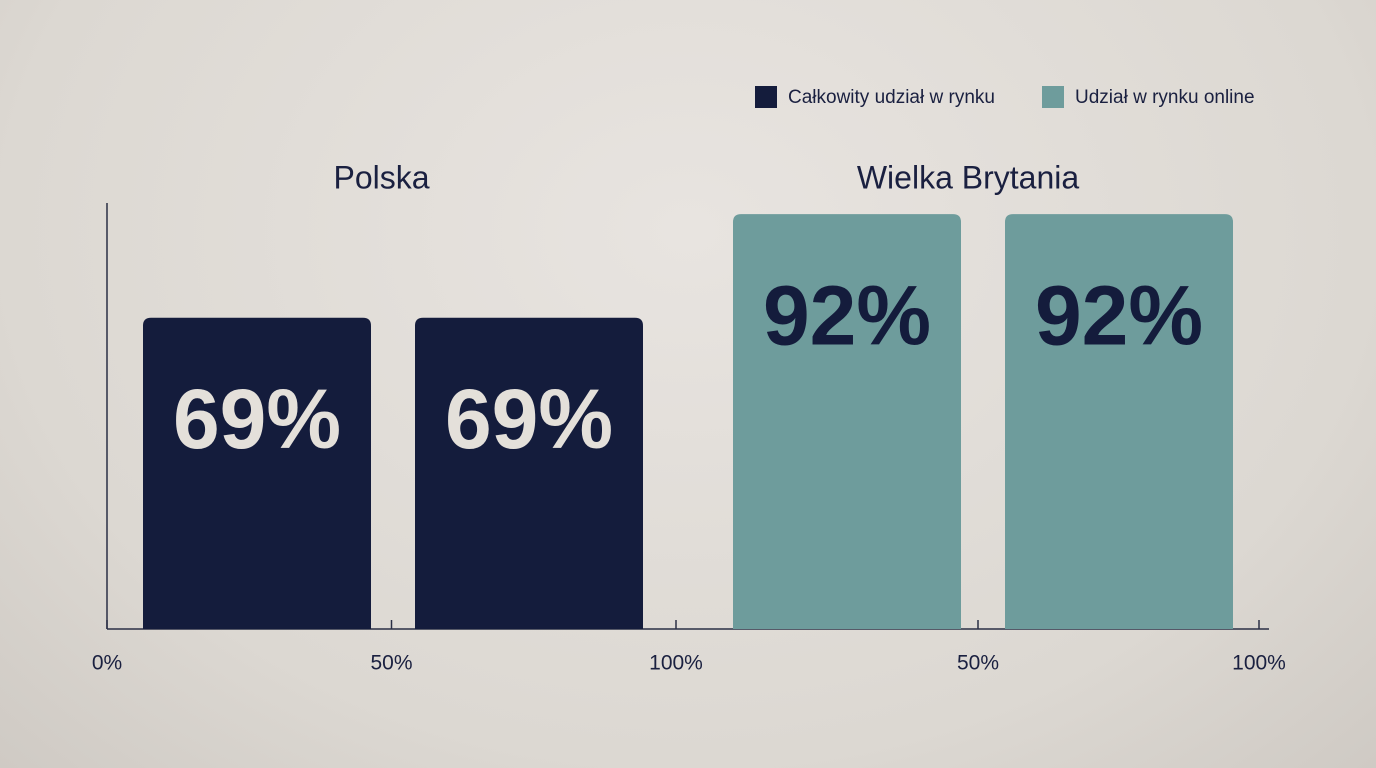 The height and width of the screenshot is (768, 1376). What do you see at coordinates (107, 663) in the screenshot?
I see `x-tick-label: 0%` at bounding box center [107, 663].